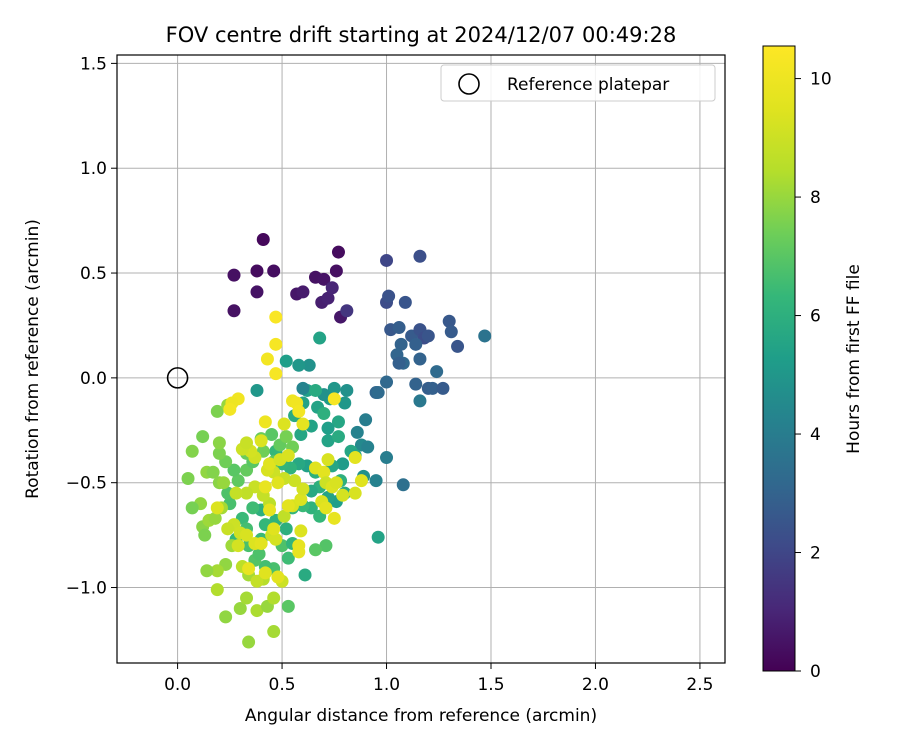 The image size is (900, 750). I want to click on legend-entry-reference-platepar: Reference platepar, so click(588, 85).